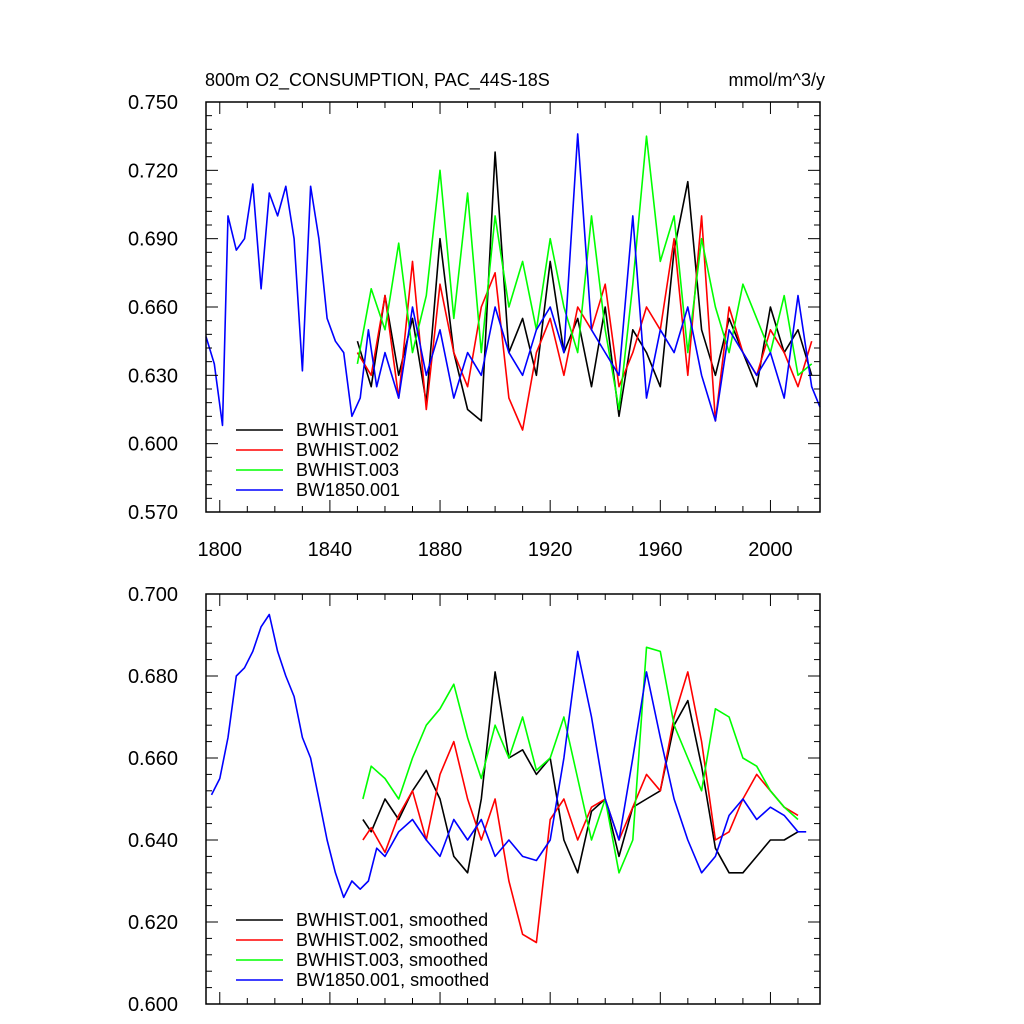 The height and width of the screenshot is (1024, 1024). What do you see at coordinates (347, 430) in the screenshot?
I see `legend-label: BWHIST.001` at bounding box center [347, 430].